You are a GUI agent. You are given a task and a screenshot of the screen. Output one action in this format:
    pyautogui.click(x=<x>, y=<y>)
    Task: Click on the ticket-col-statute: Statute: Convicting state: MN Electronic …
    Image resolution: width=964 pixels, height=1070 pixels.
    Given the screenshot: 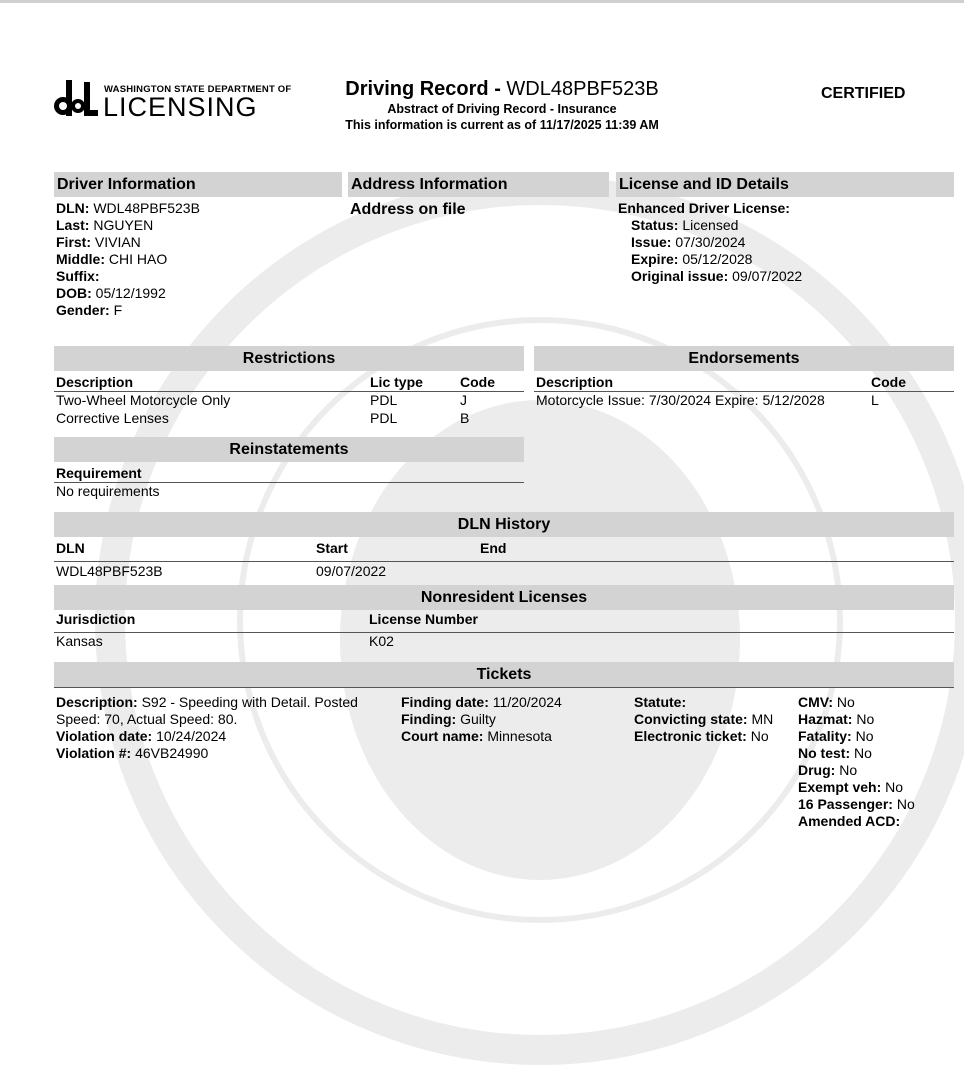 What is the action you would take?
    pyautogui.click(x=703, y=719)
    